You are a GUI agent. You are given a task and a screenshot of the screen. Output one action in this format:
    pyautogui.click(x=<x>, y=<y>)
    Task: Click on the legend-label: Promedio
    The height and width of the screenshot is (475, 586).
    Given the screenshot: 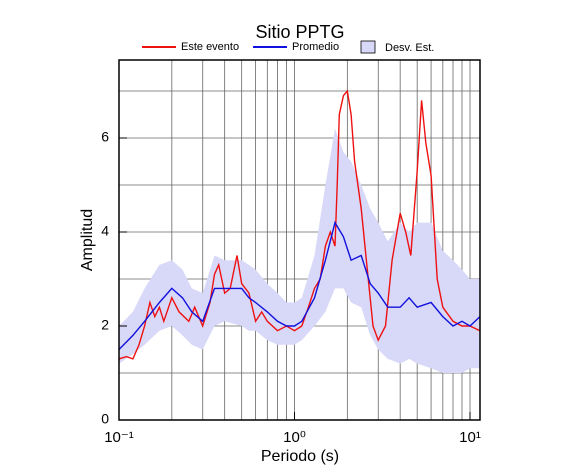 What is the action you would take?
    pyautogui.click(x=315, y=47)
    